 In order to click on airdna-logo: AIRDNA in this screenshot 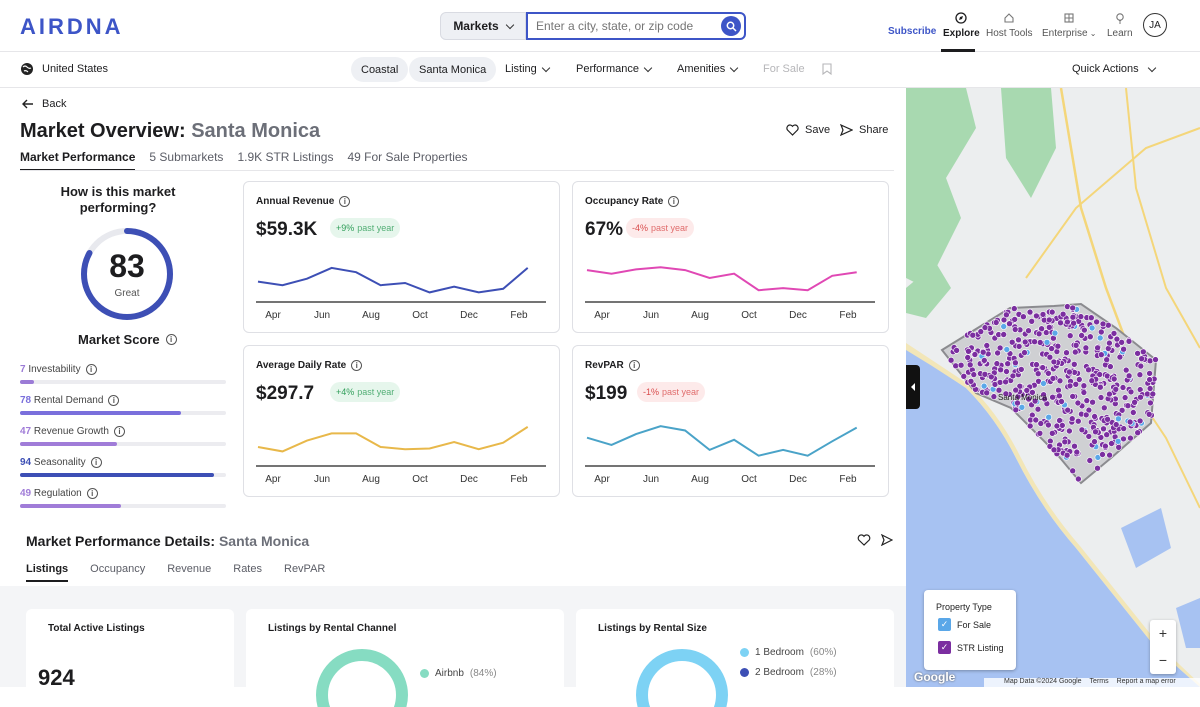, I will do `click(72, 27)`.